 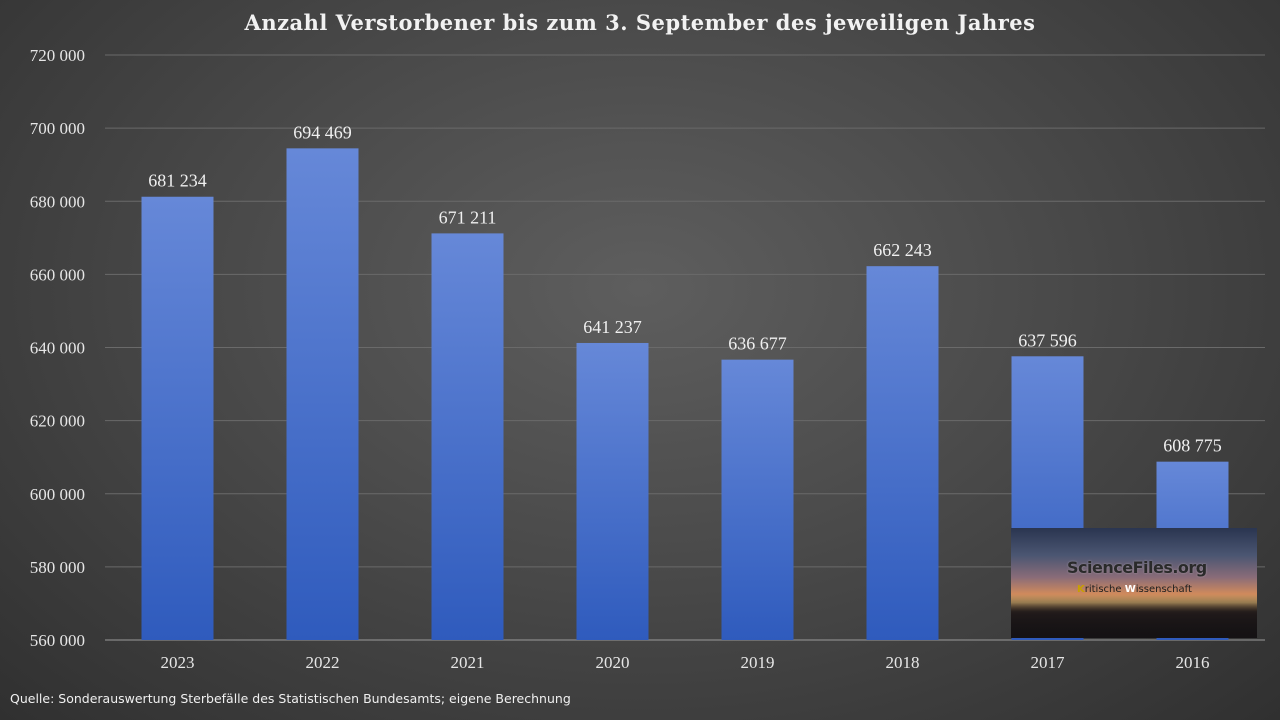 What do you see at coordinates (57, 567) in the screenshot?
I see `y-tick-label: 580 000` at bounding box center [57, 567].